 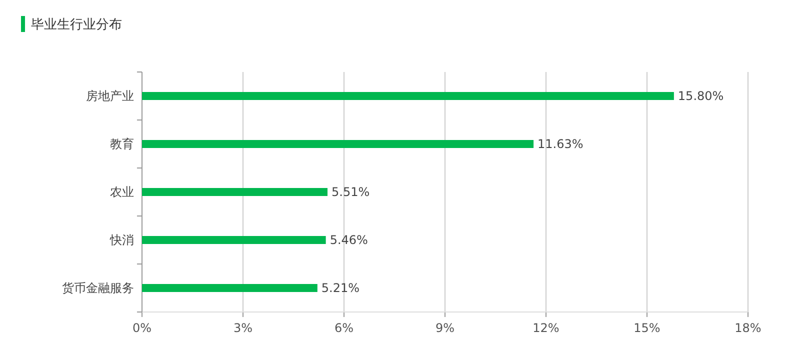 What do you see at coordinates (344, 328) in the screenshot?
I see `x-tick-label: 6%` at bounding box center [344, 328].